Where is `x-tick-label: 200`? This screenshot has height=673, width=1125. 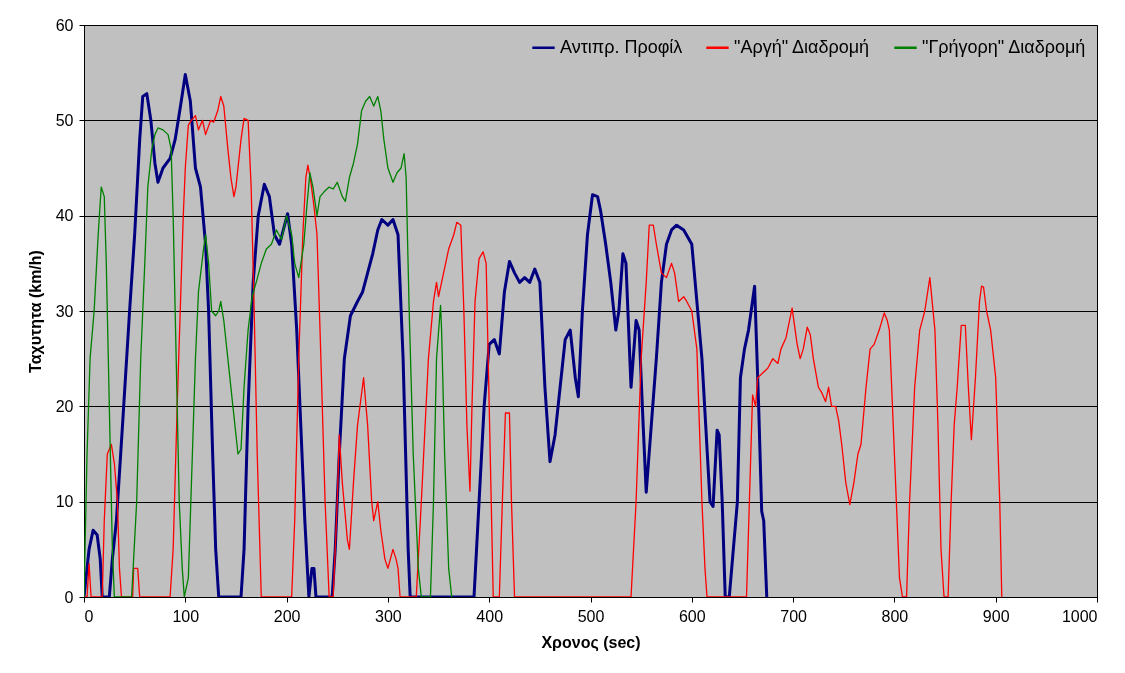
x-tick-label: 200 is located at coordinates (287, 616).